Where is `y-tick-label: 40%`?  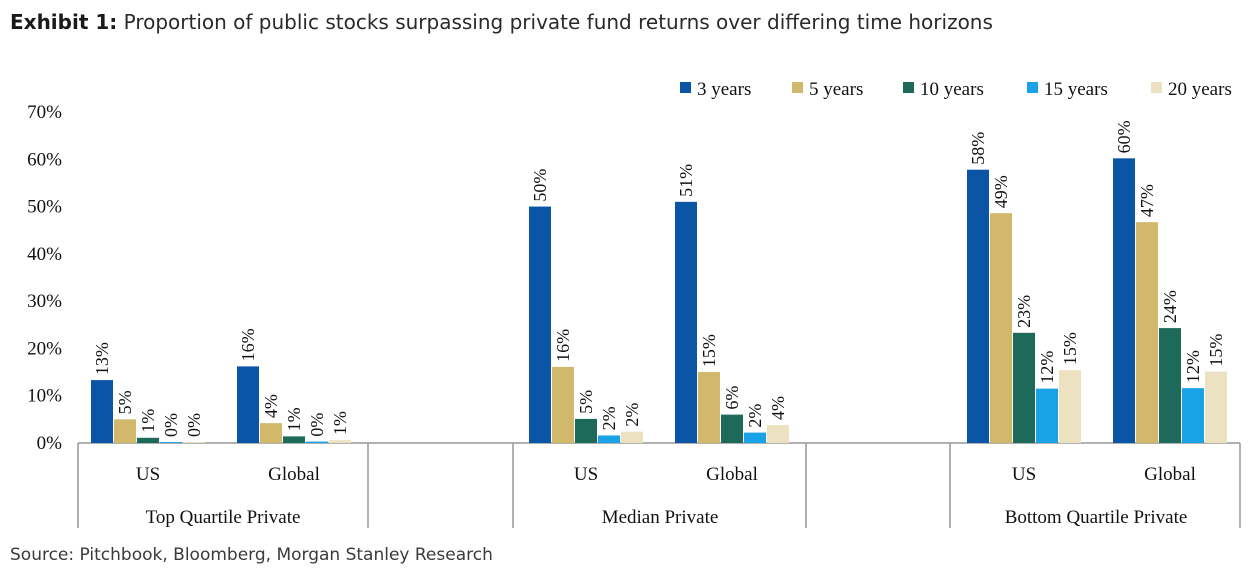 y-tick-label: 40% is located at coordinates (44, 254).